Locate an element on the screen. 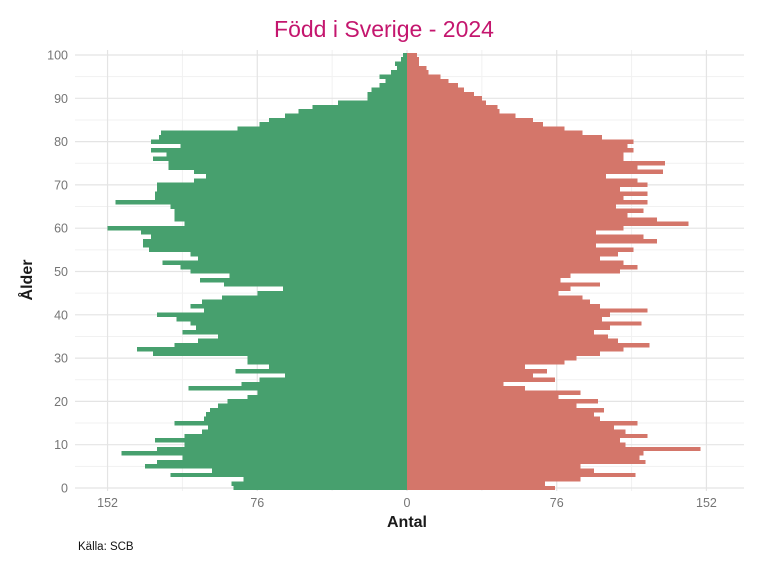 This screenshot has width=768, height=576. x-axis-title: Antal is located at coordinates (407, 522).